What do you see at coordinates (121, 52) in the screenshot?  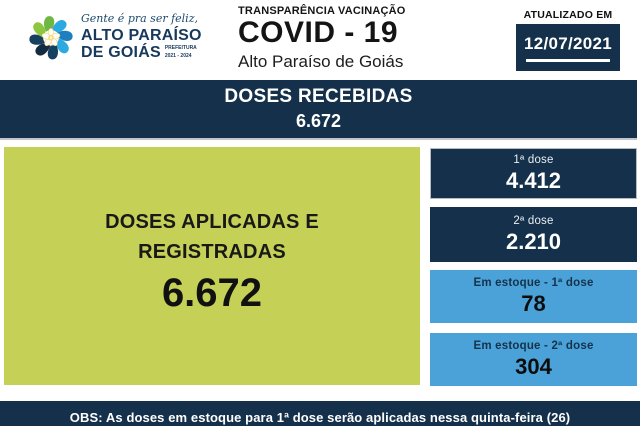 I see `logo-name-line2: DE GOIÁS` at bounding box center [121, 52].